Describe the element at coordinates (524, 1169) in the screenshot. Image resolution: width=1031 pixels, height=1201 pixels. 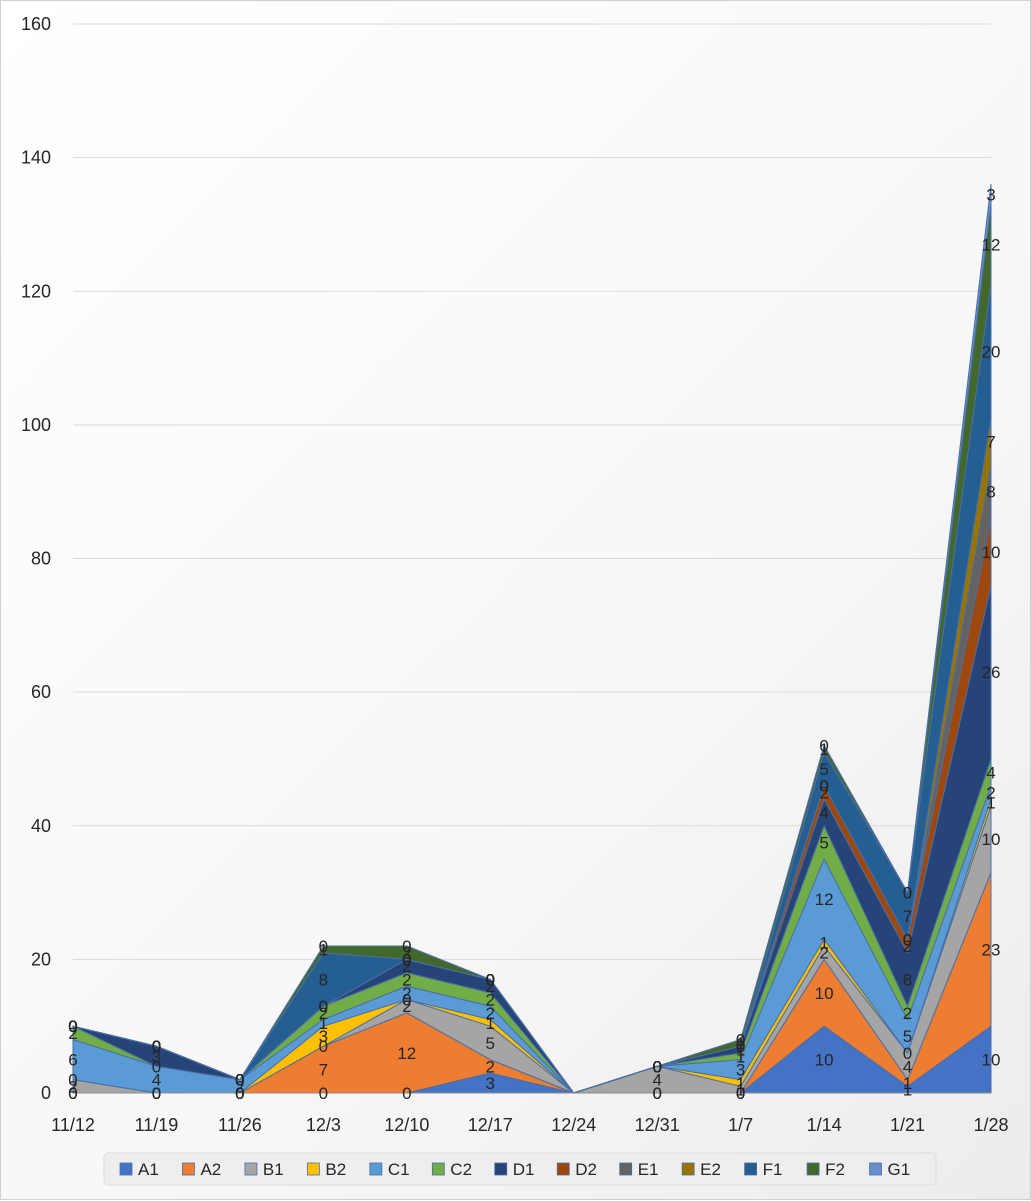
I see `legend-label-D1: D1` at that location.